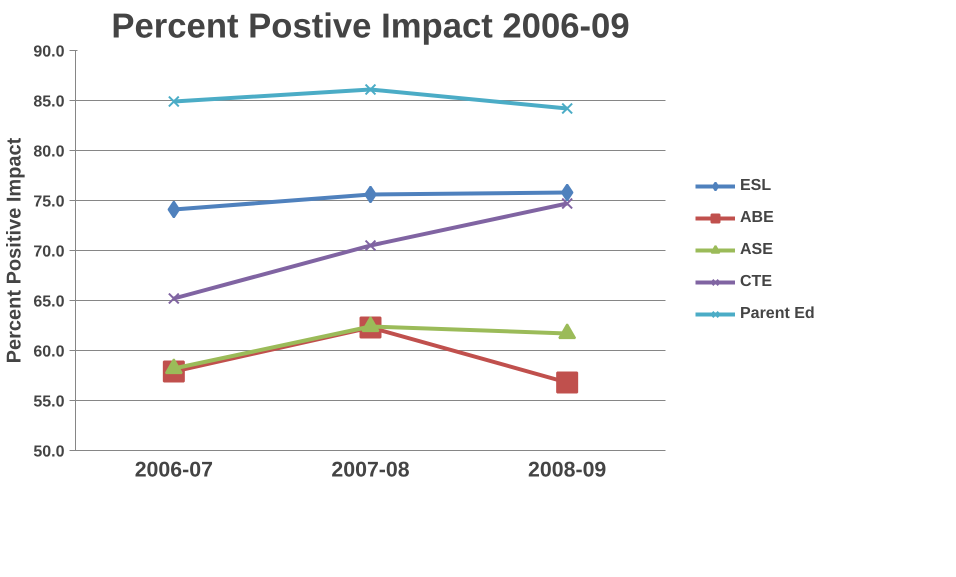  I want to click on y-tick-label: 50.0, so click(49, 452).